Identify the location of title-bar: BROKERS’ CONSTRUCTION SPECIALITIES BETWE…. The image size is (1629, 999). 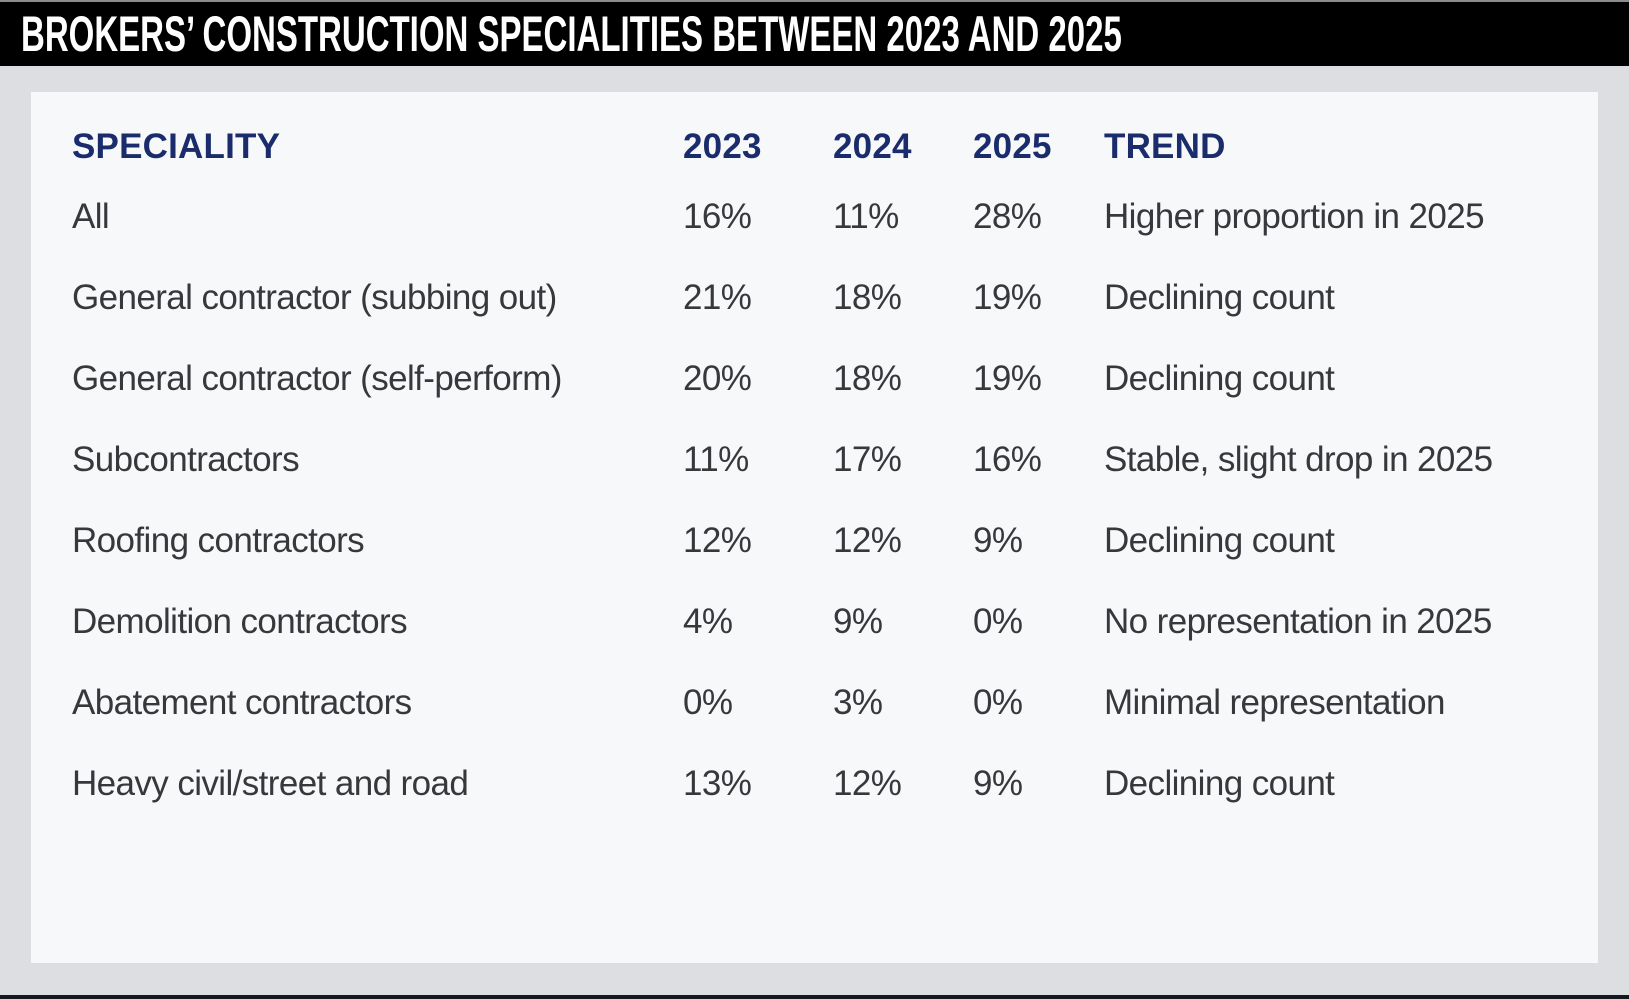
(814, 34).